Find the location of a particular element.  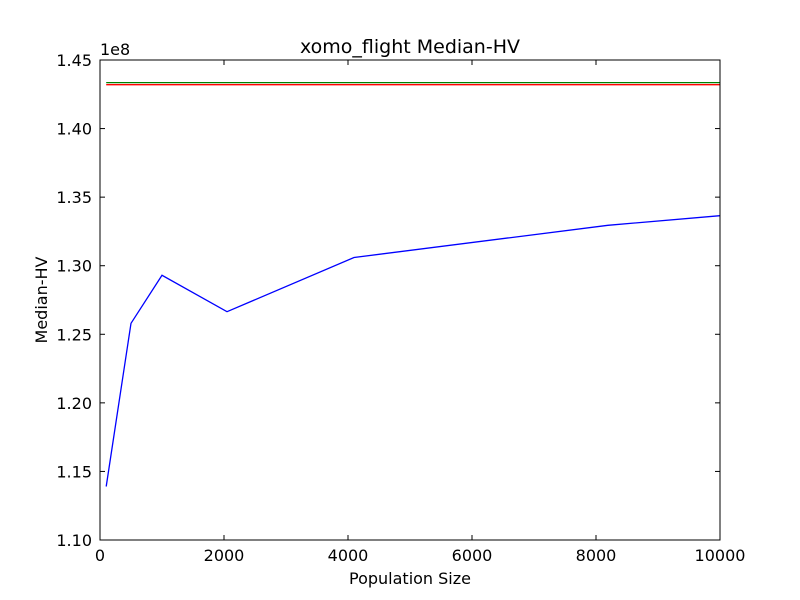

y-tick-label: 1.35 is located at coordinates (74, 197).